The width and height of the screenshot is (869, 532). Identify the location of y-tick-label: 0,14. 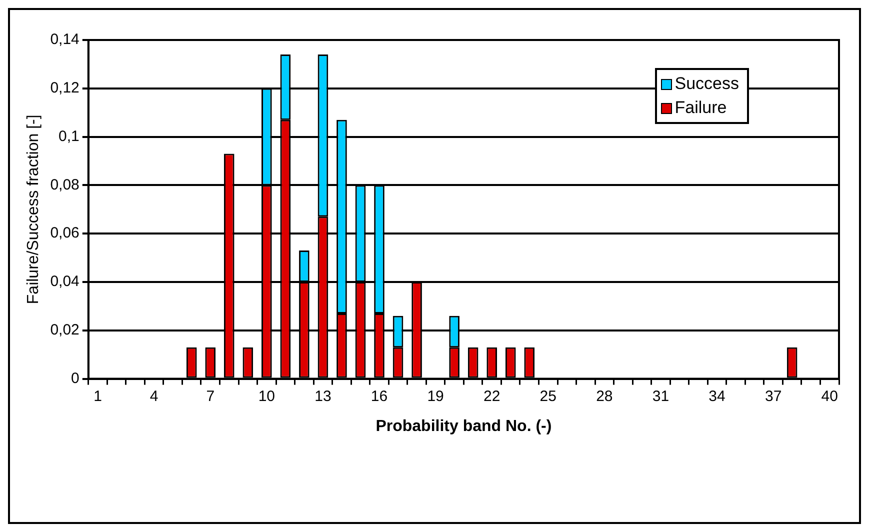
(65, 39).